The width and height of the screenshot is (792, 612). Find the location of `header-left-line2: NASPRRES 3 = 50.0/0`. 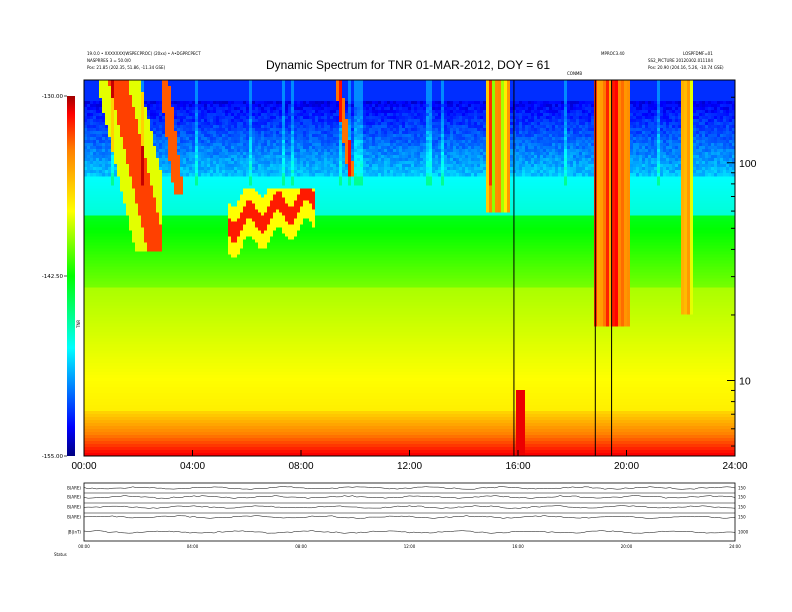

header-left-line2: NASPRRES 3 = 50.0/0 is located at coordinates (109, 60).